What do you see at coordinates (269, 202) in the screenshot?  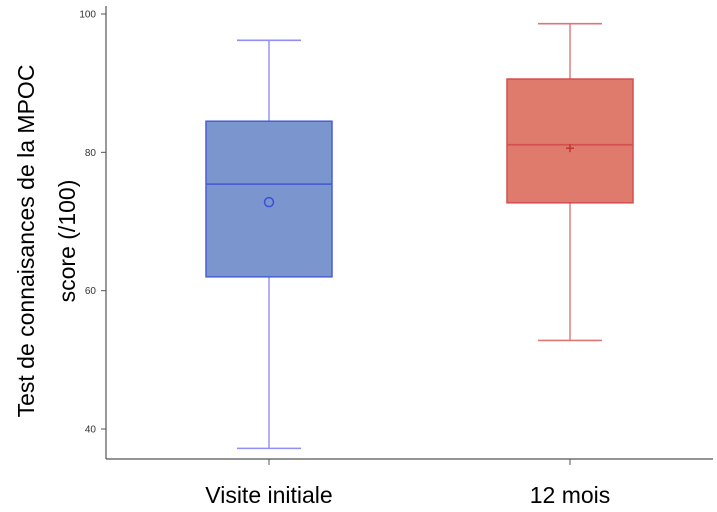 I see `mean-marker` at bounding box center [269, 202].